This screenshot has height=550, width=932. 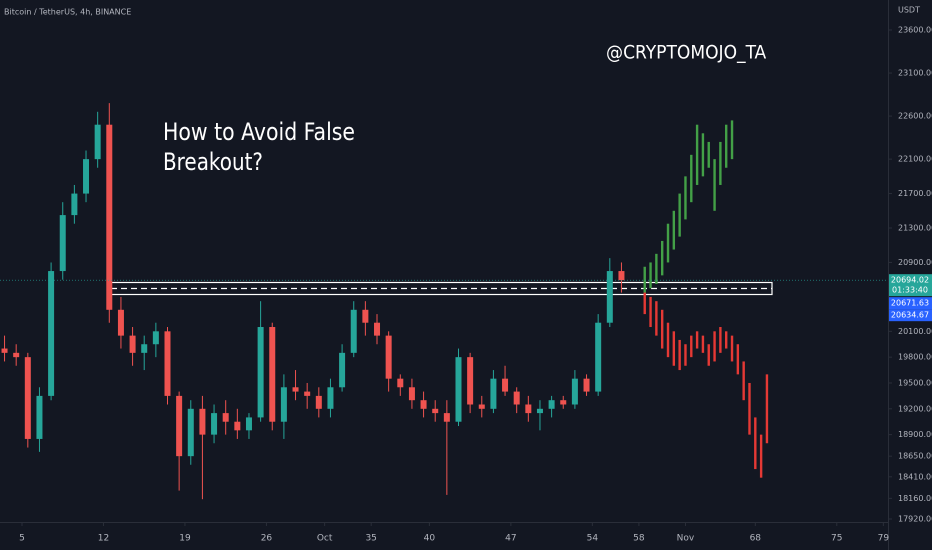 What do you see at coordinates (915, 30) in the screenshot?
I see `y-tick-label: 23600.00` at bounding box center [915, 30].